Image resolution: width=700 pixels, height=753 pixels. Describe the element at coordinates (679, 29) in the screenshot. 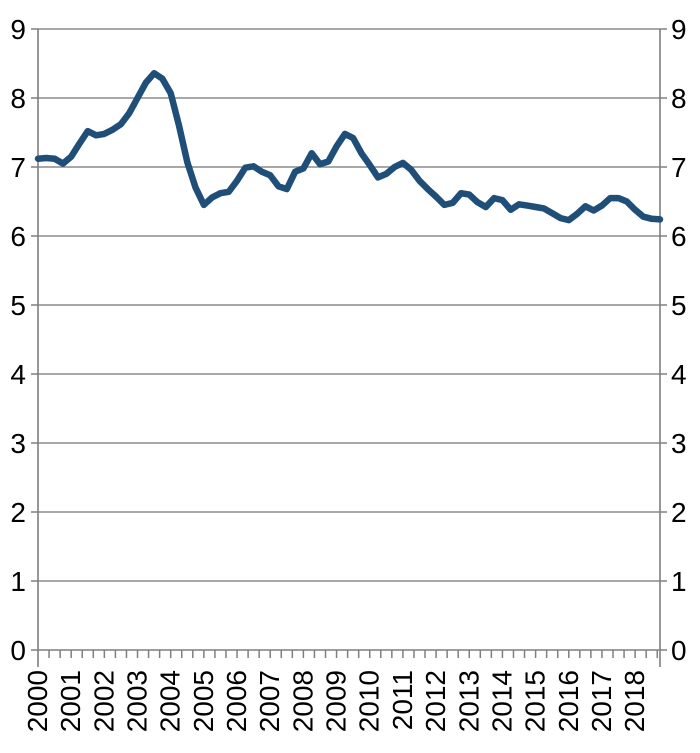

I see `y-axis-tick-label-right: 9` at that location.